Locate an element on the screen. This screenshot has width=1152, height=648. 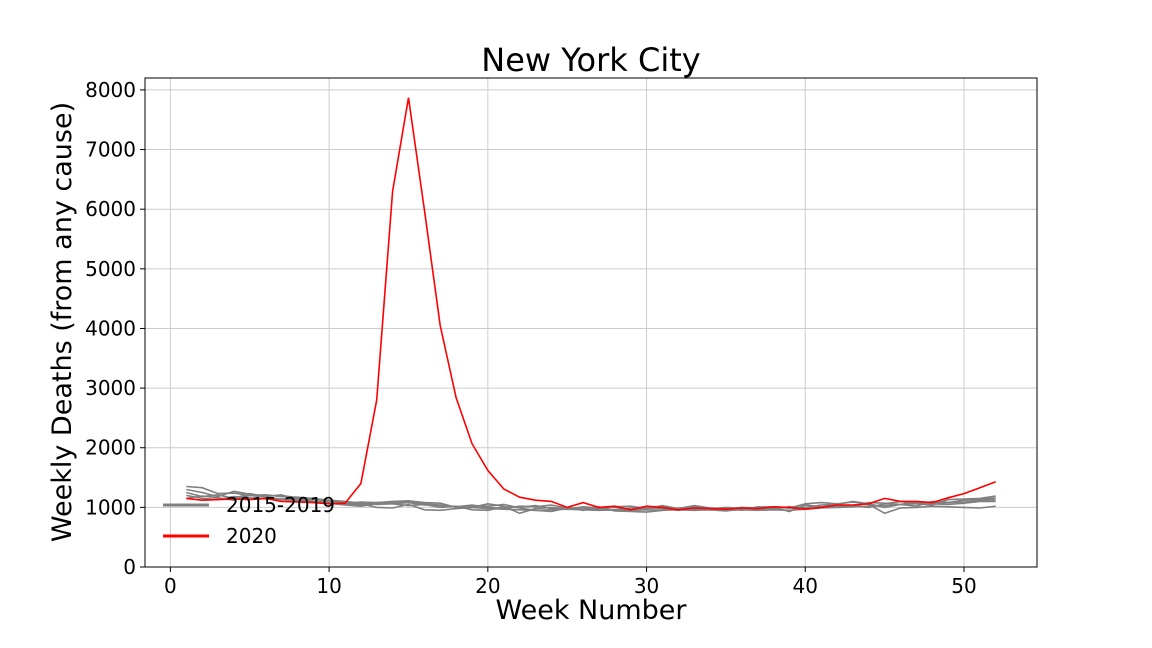
x-tick-label: 0 is located at coordinates (170, 586).